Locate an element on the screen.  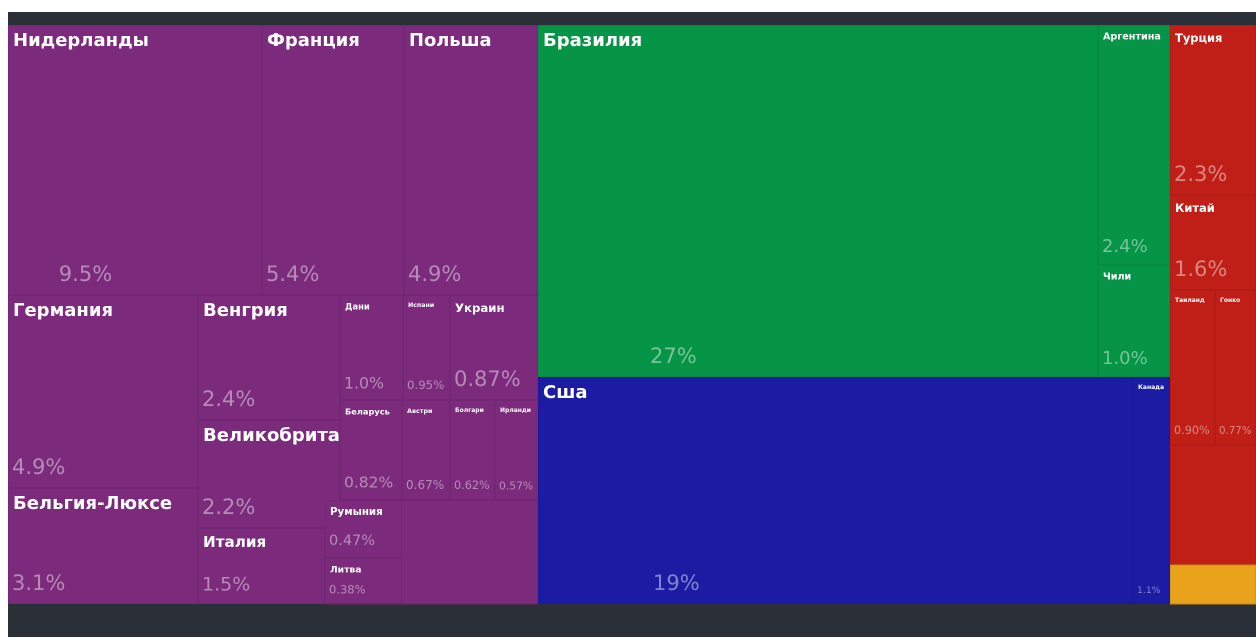
value-label: 19% is located at coordinates (676, 583).